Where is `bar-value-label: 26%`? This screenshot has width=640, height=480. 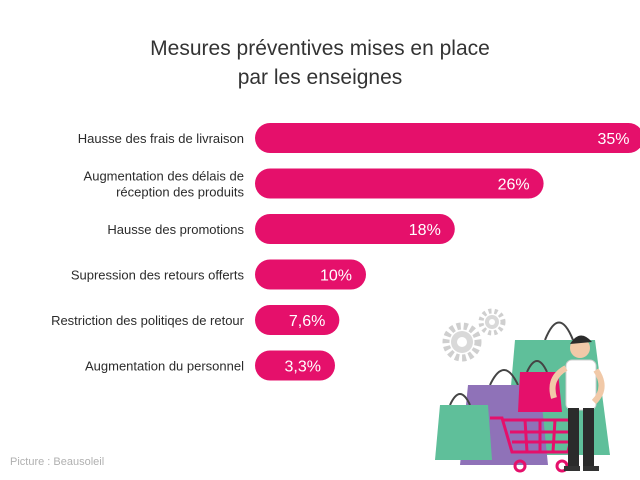 bar-value-label: 26% is located at coordinates (514, 185).